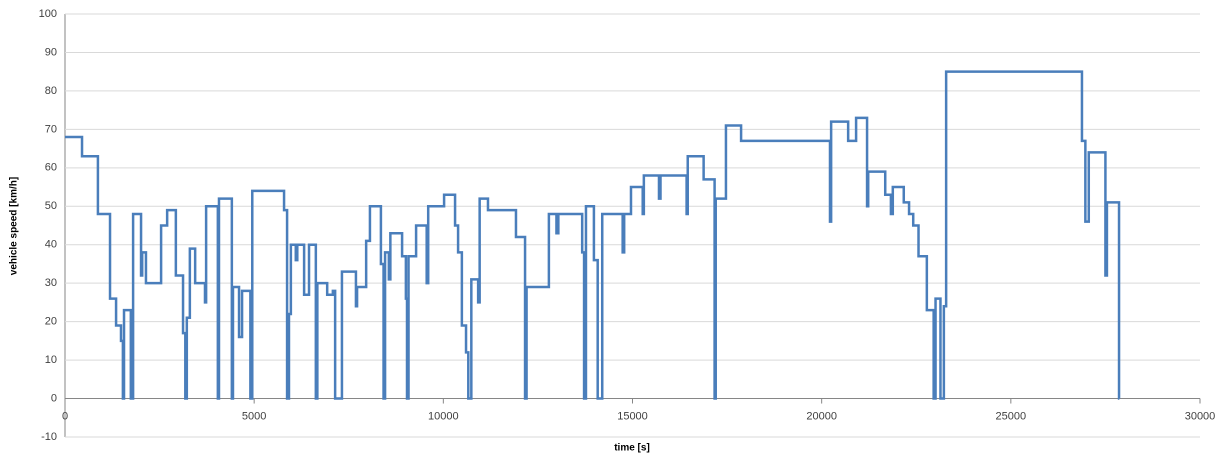  Describe the element at coordinates (51, 283) in the screenshot. I see `y-tick-label: 30` at that location.